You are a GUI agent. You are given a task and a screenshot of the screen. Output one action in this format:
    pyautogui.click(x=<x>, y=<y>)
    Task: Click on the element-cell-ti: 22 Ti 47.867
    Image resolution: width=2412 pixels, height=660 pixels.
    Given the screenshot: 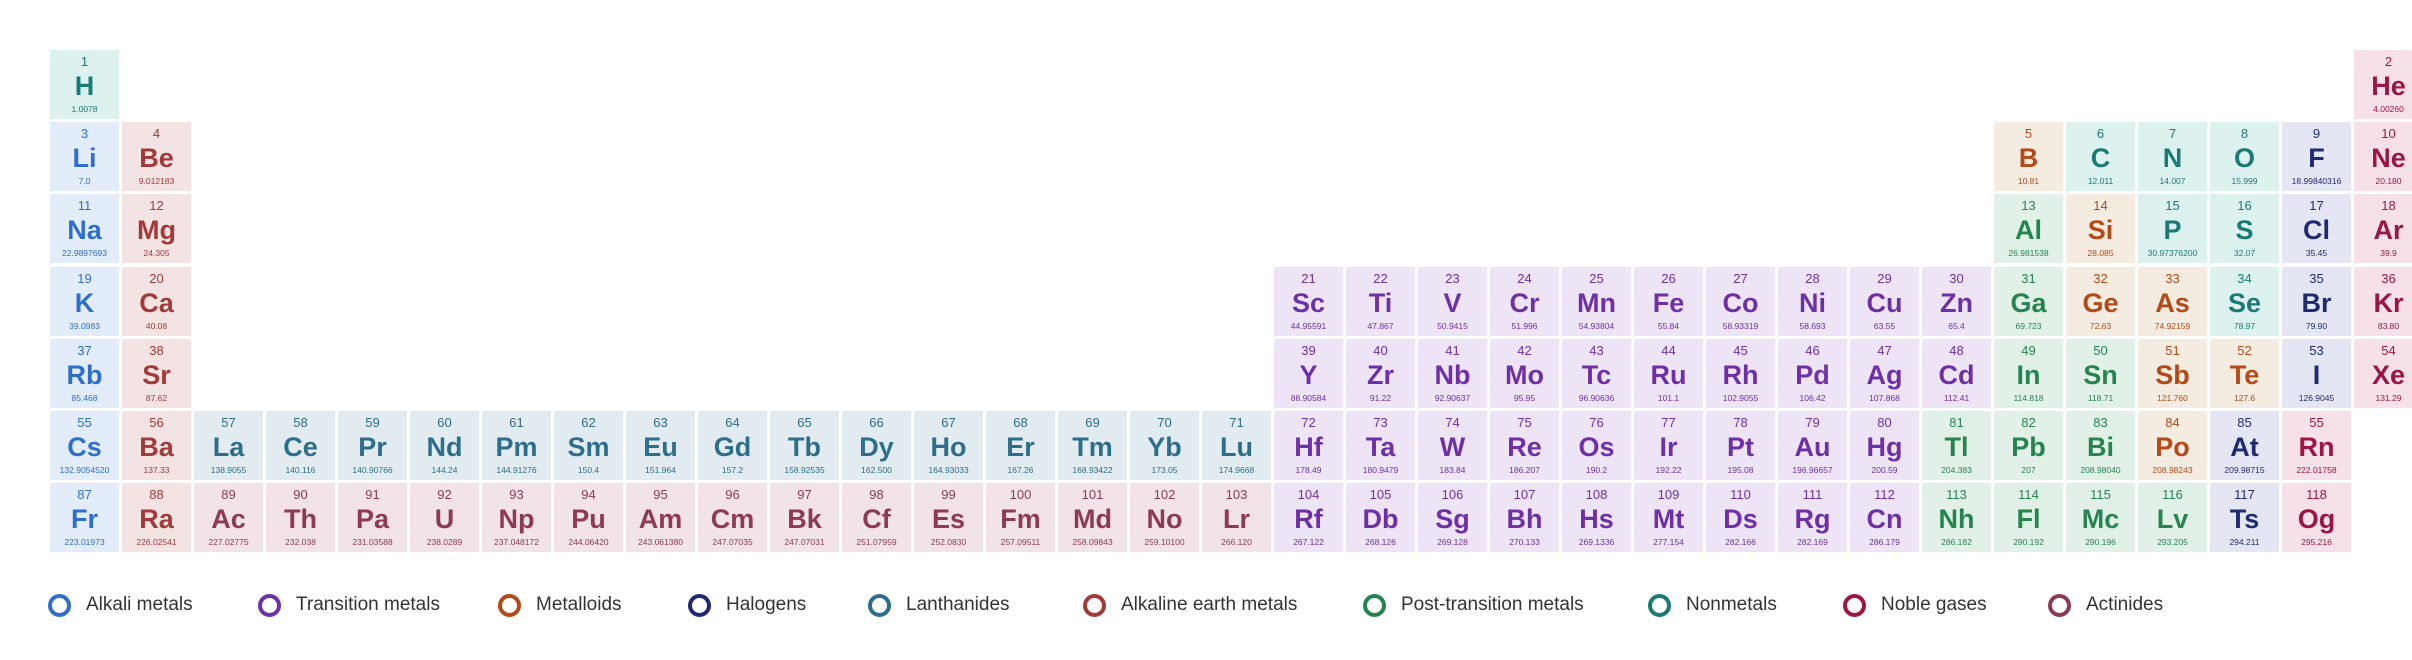 What is the action you would take?
    pyautogui.click(x=1380, y=301)
    